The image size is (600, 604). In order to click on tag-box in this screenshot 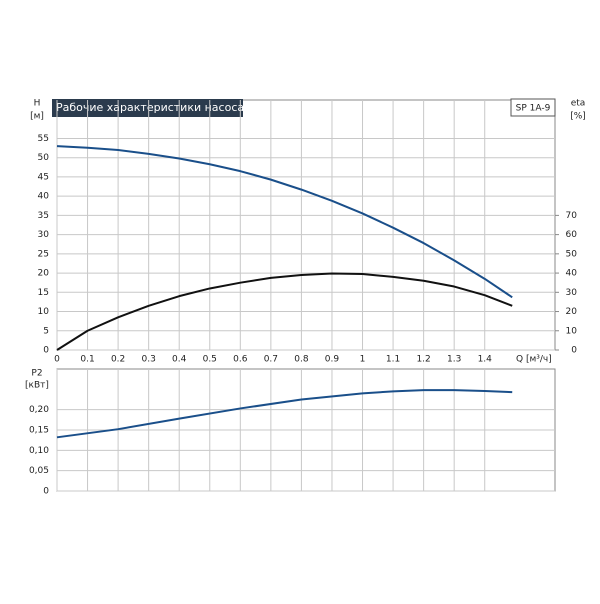, I will do `click(533, 107)`.